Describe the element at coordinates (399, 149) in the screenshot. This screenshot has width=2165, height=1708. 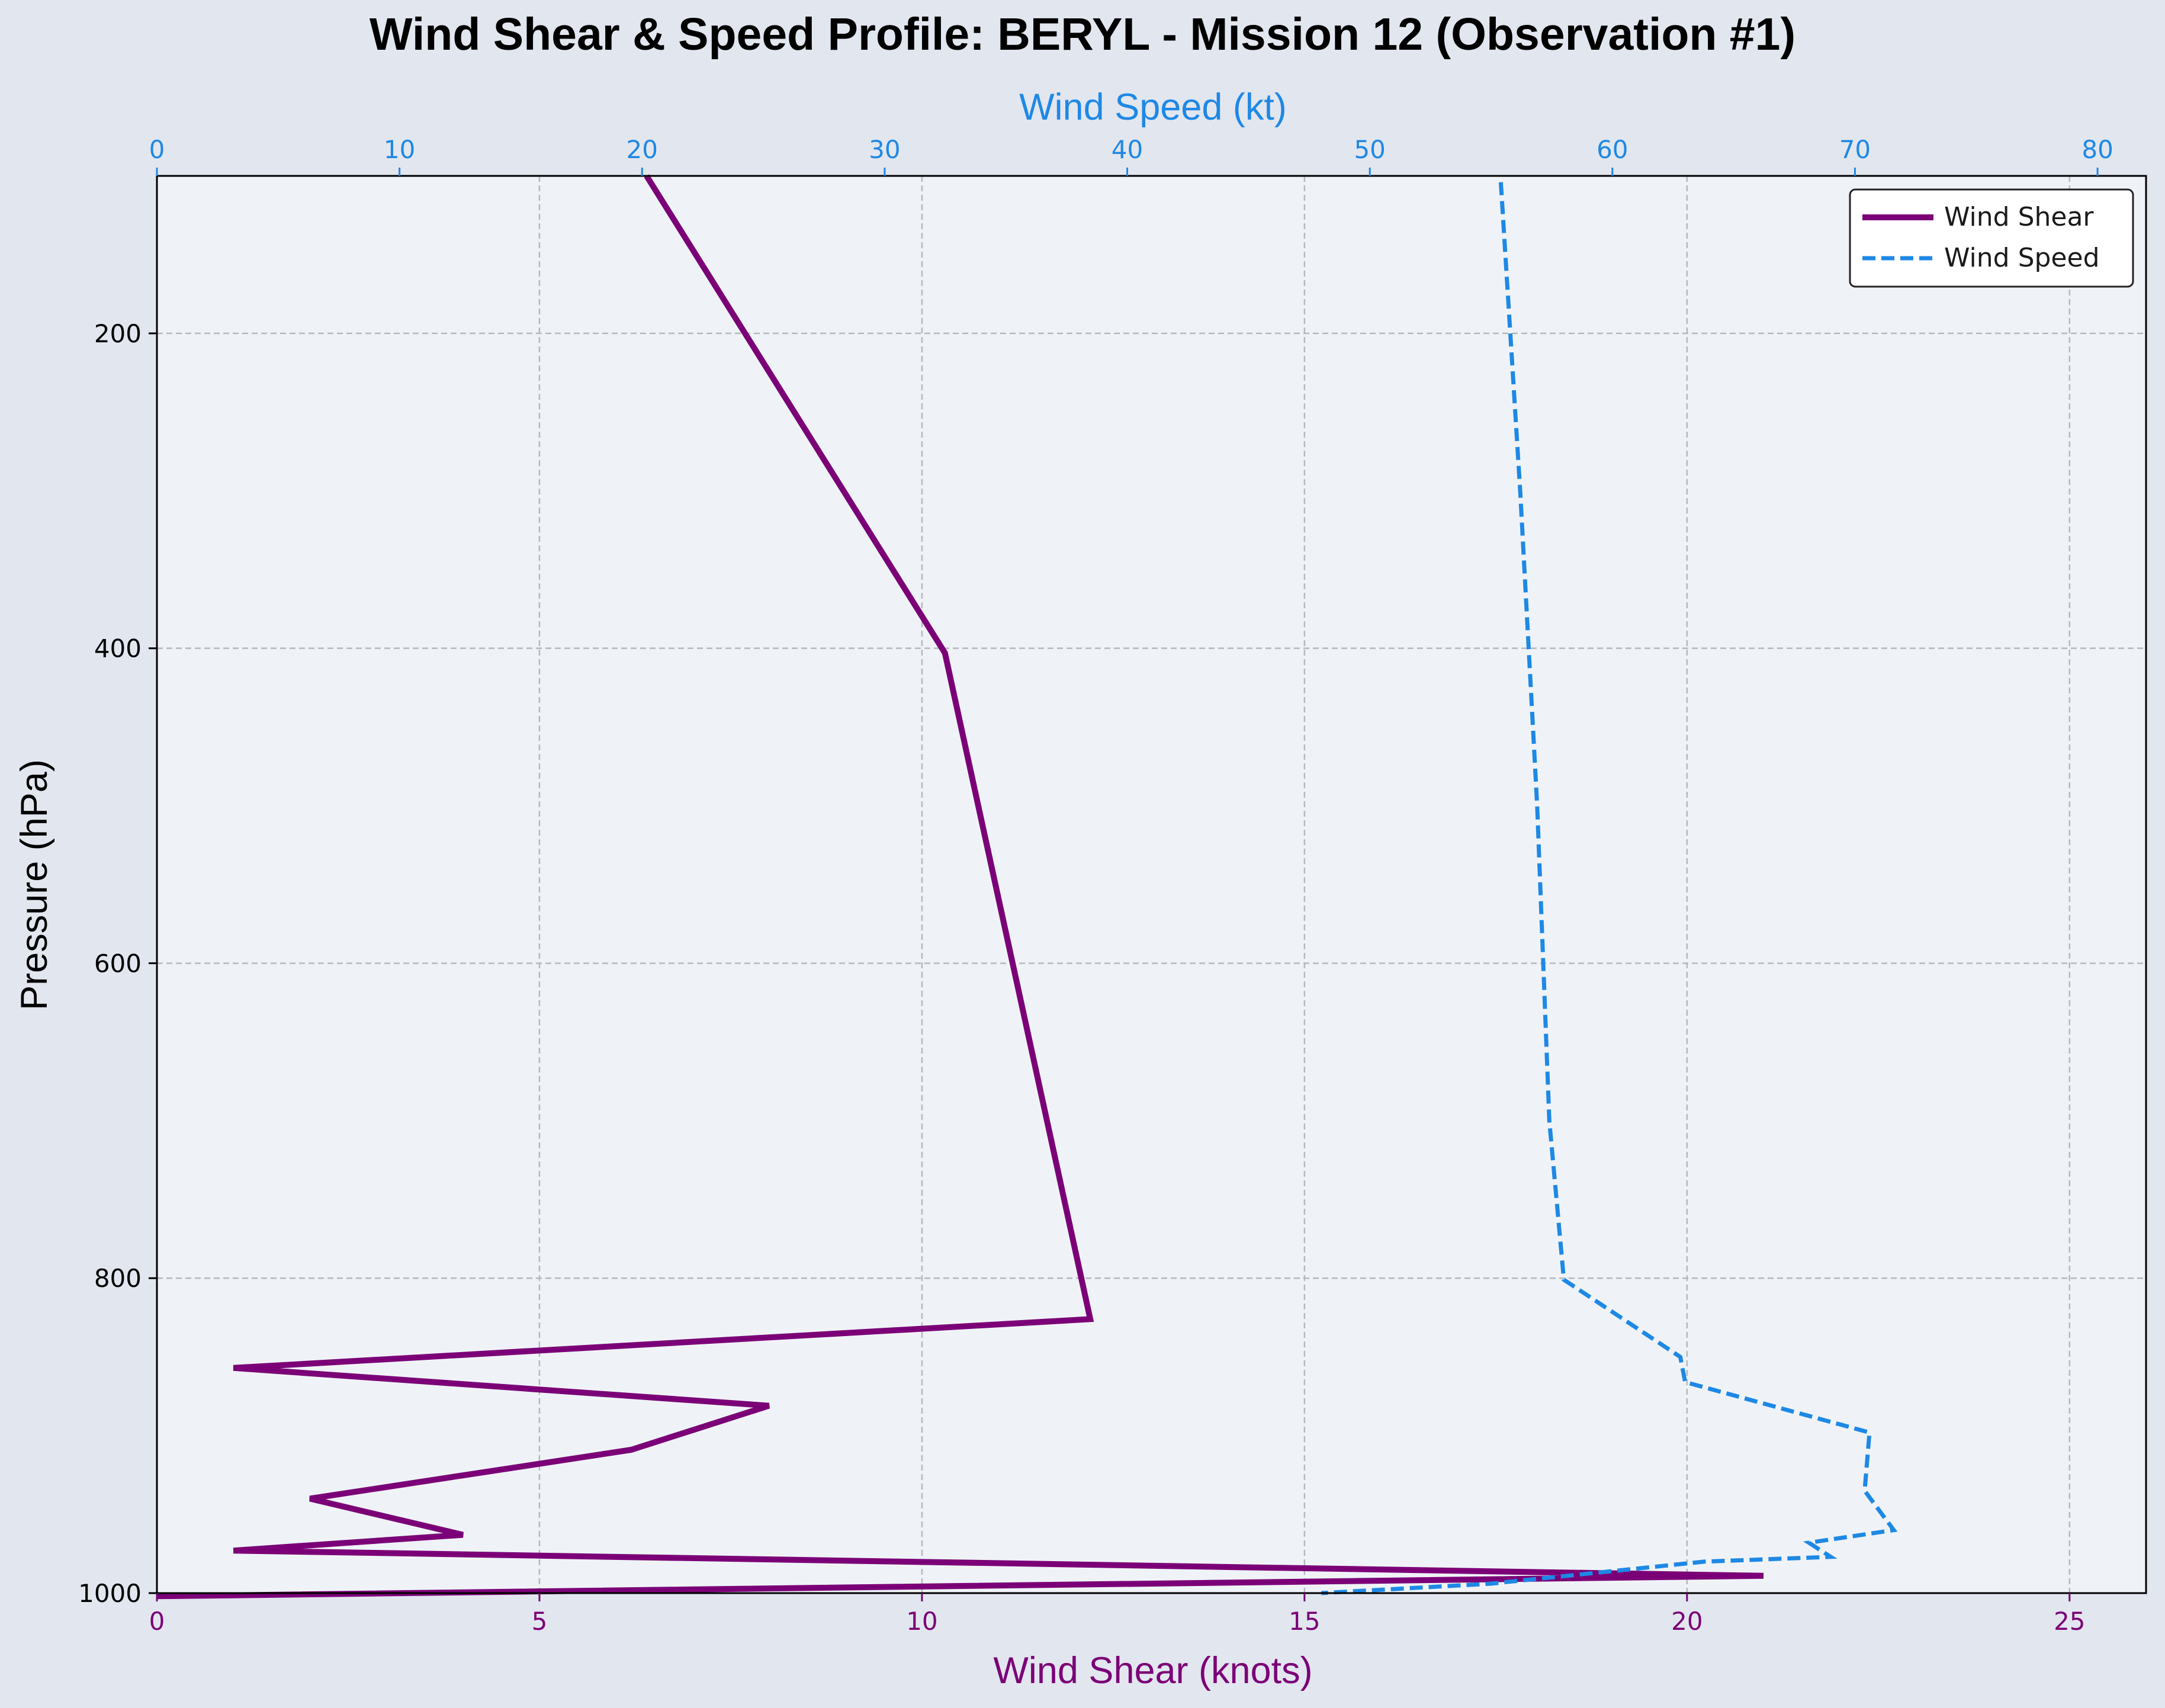
I see `x-top-tick-label: 10` at that location.